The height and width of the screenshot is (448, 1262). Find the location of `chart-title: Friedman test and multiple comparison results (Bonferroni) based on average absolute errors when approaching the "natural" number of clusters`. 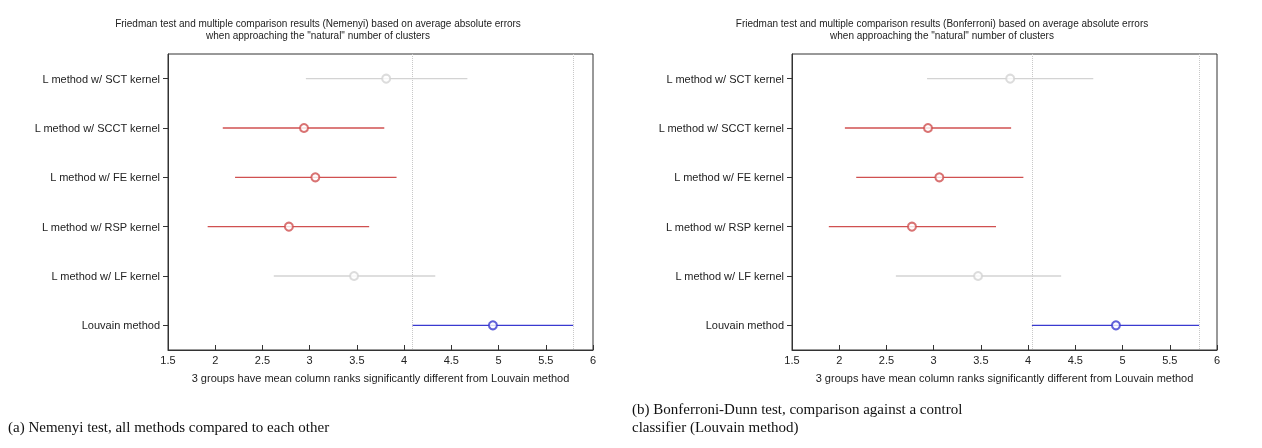

chart-title: Friedman test and multiple comparison results (Bonferroni) based on average absolute errors when approaching the "natural" number of clusters is located at coordinates (942, 29).